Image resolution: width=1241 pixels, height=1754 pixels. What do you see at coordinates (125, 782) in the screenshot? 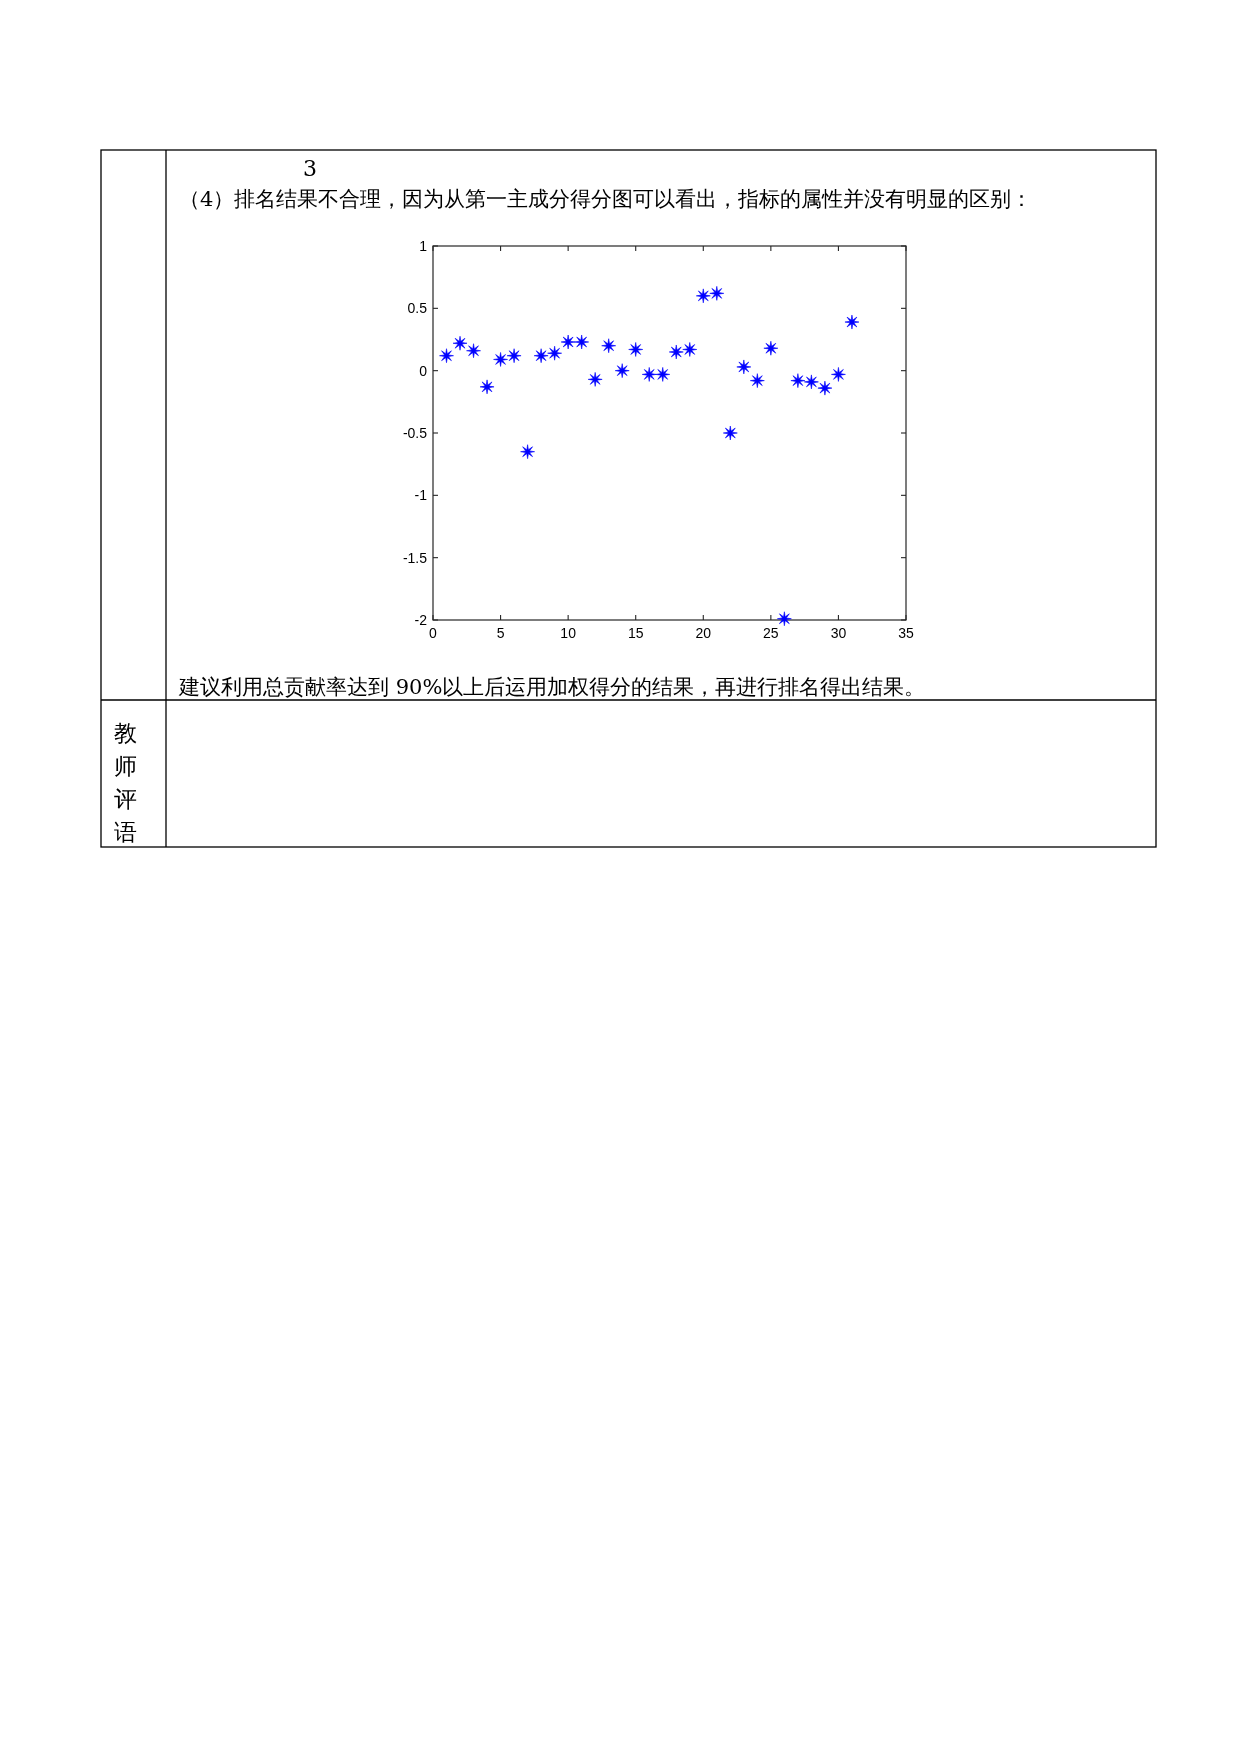
I see `text: 教师评语` at bounding box center [125, 782].